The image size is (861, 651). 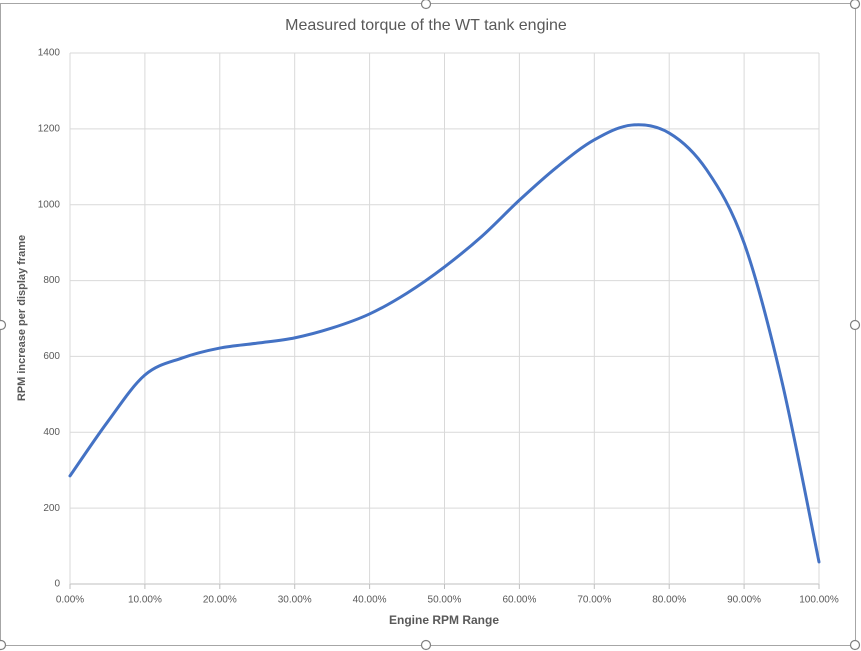 What do you see at coordinates (220, 600) in the screenshot?
I see `x-tick-label: 20.00%` at bounding box center [220, 600].